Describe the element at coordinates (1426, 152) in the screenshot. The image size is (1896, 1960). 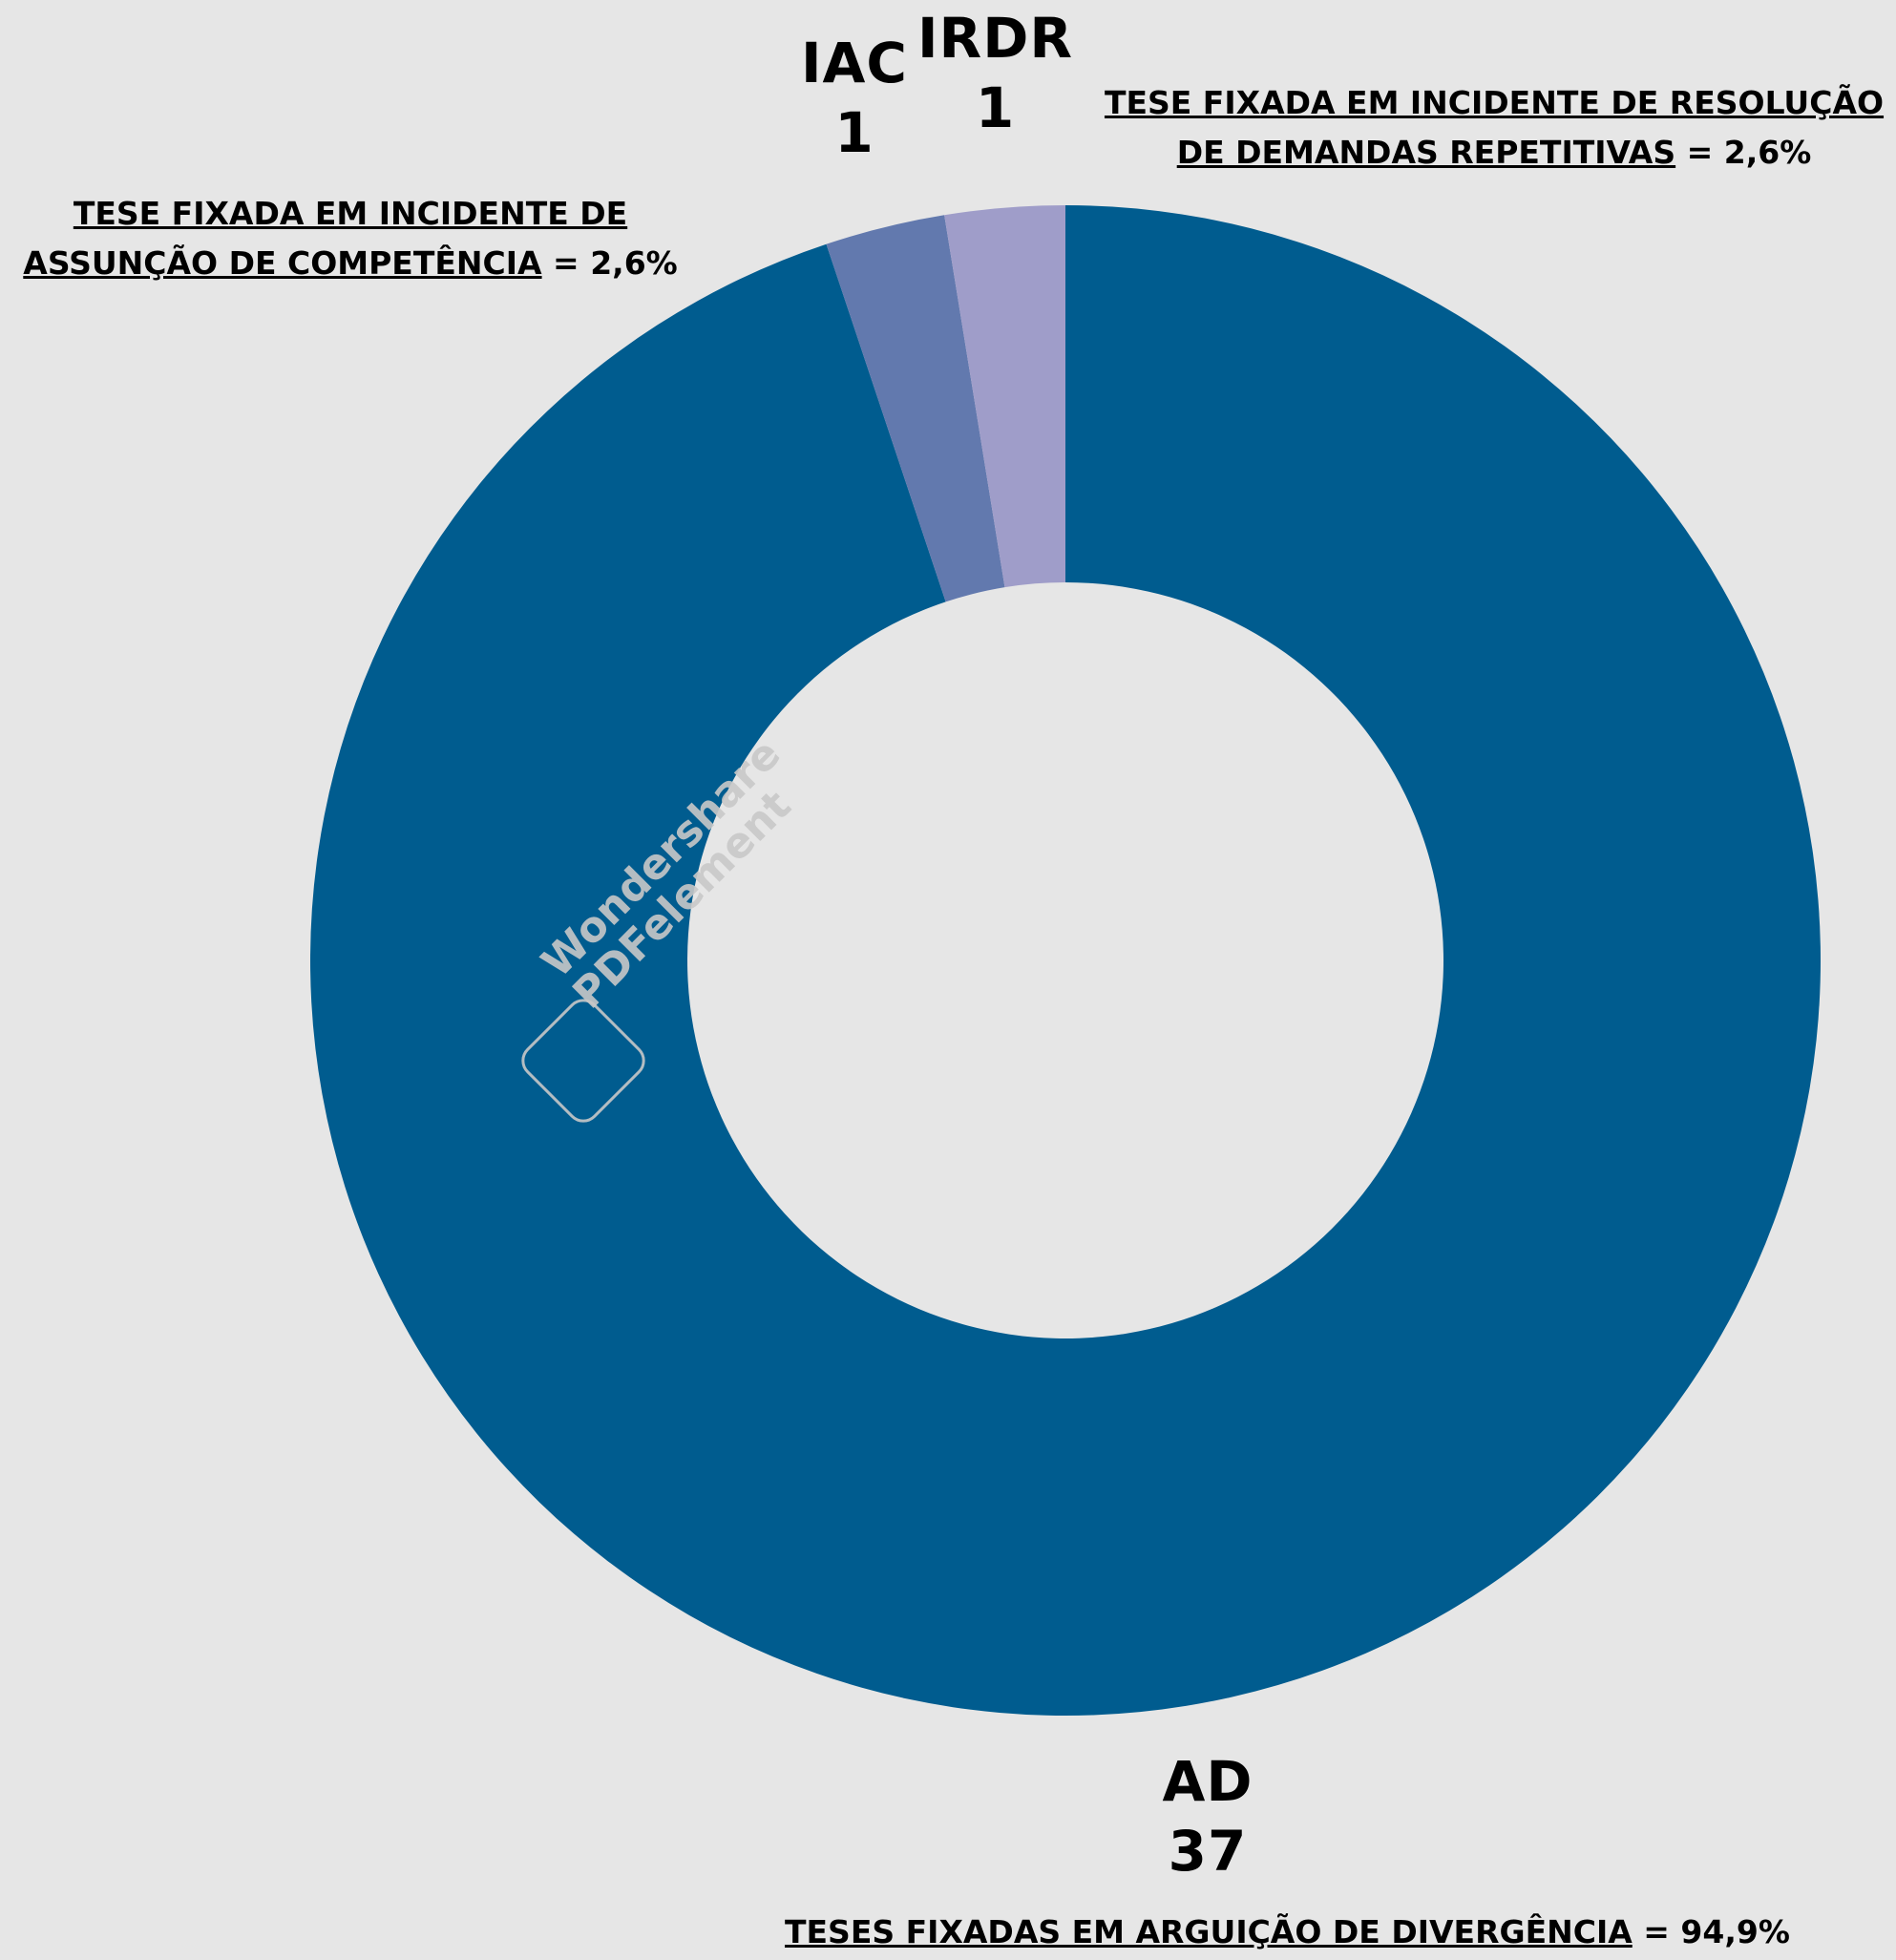
I see `irdr-desc-line2: DE DEMANDAS REPETITIVAS` at that location.